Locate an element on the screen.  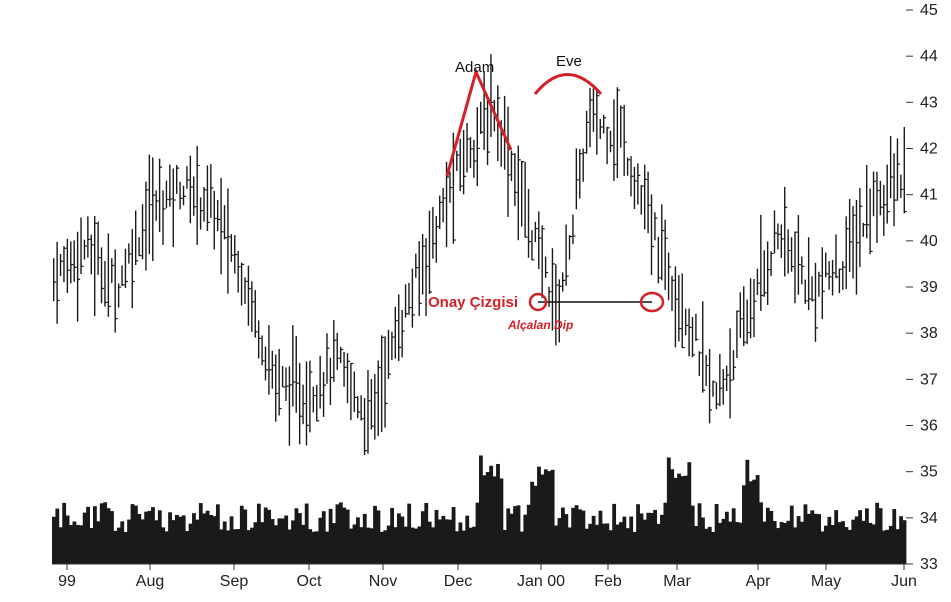
y-tick-label: 44 is located at coordinates (929, 56).